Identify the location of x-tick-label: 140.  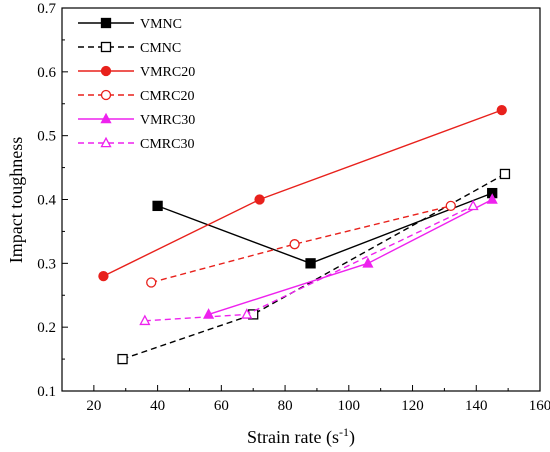
(476, 406).